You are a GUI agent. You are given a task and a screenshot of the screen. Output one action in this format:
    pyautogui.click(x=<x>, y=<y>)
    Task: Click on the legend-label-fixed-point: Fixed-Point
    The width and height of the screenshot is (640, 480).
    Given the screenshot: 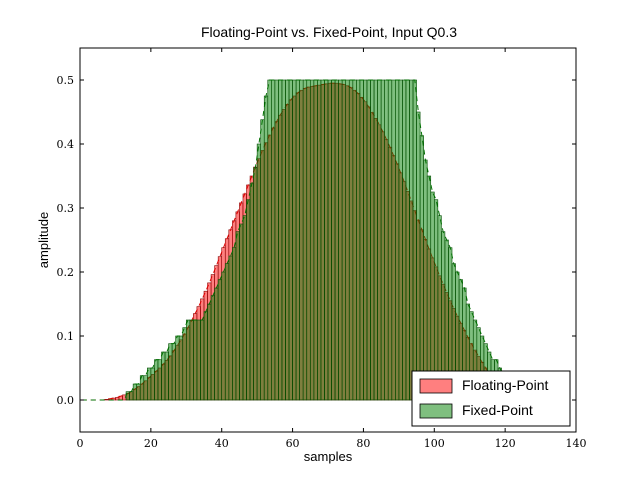 What is the action you would take?
    pyautogui.click(x=497, y=410)
    